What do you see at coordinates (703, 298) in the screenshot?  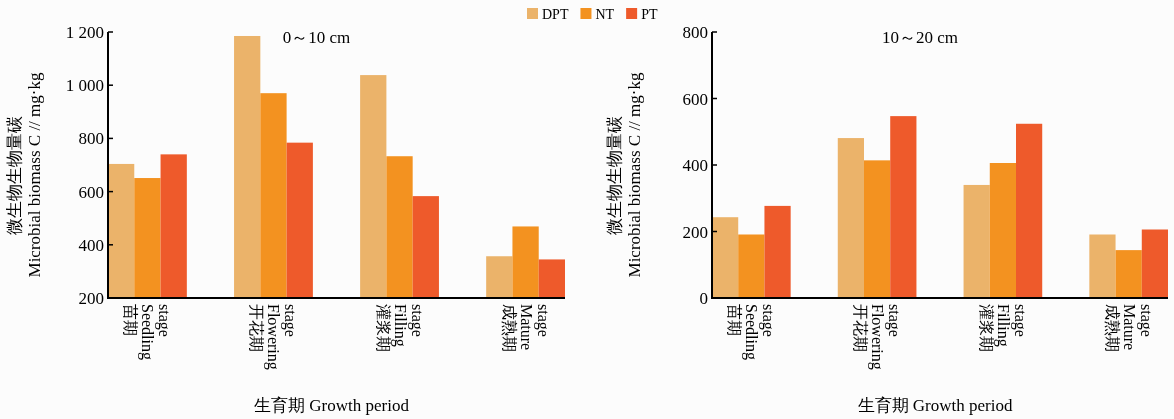 I see `y-tick-label: 0` at bounding box center [703, 298].